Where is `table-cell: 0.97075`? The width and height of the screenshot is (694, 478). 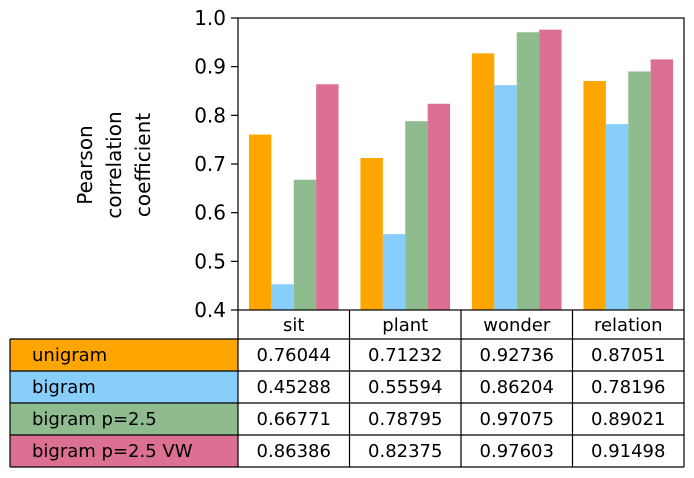
table-cell: 0.97075 is located at coordinates (517, 419).